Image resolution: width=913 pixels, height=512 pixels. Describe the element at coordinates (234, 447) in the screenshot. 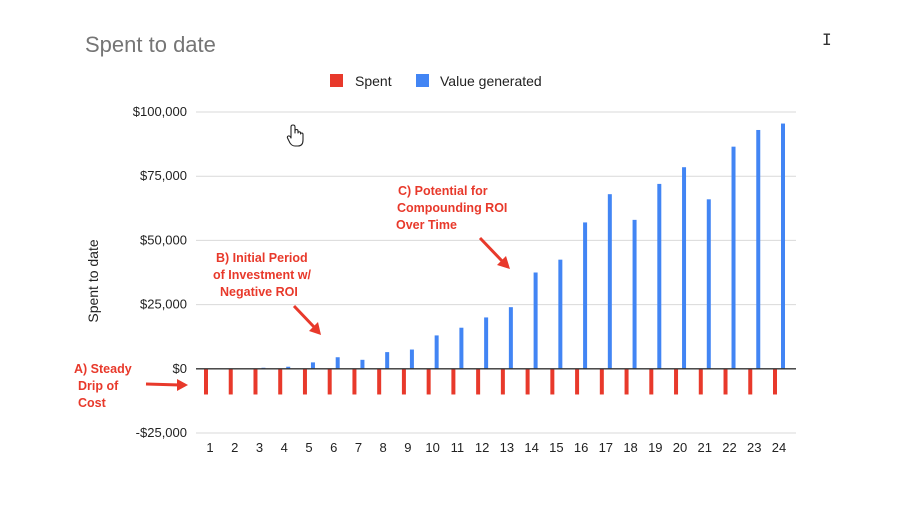

I see `x-tick-label: 2` at that location.